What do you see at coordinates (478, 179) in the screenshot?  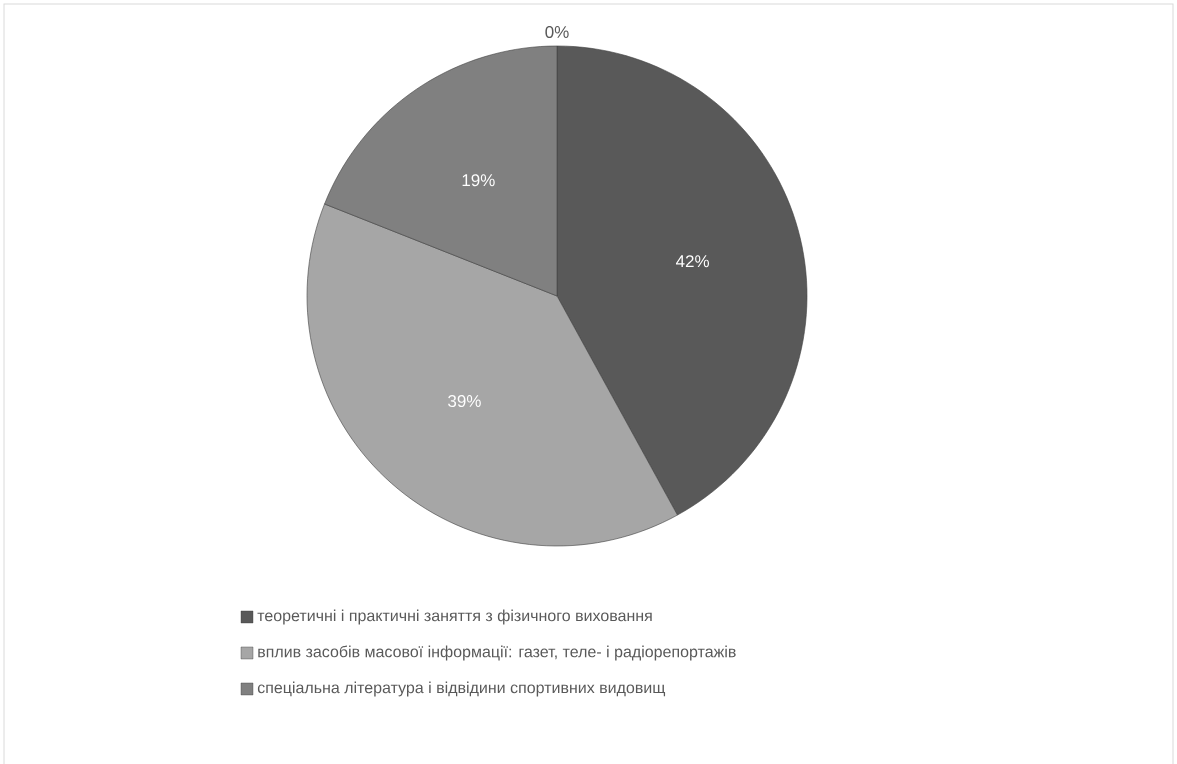 I see `data-label: 19%` at bounding box center [478, 179].